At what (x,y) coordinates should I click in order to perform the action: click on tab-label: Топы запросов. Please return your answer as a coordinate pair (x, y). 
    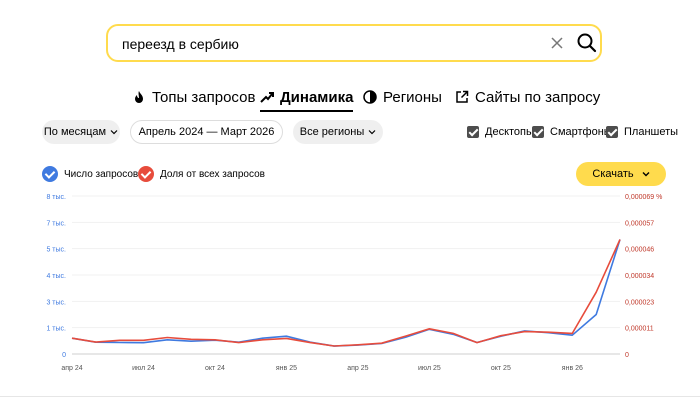
    Looking at the image, I should click on (204, 97).